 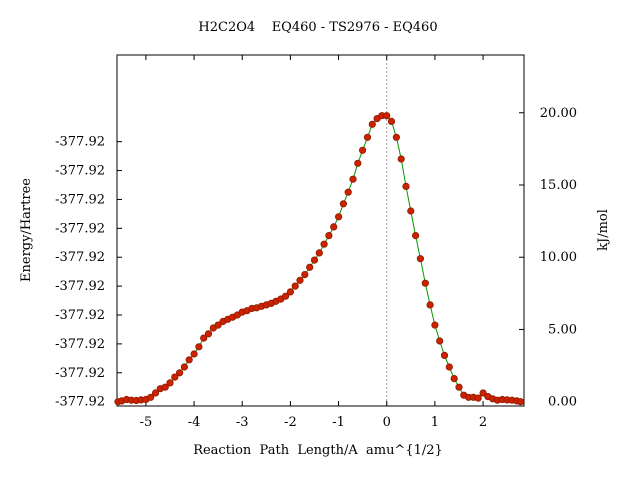 I want to click on y-right-tick-label: 0.00, so click(x=562, y=402).